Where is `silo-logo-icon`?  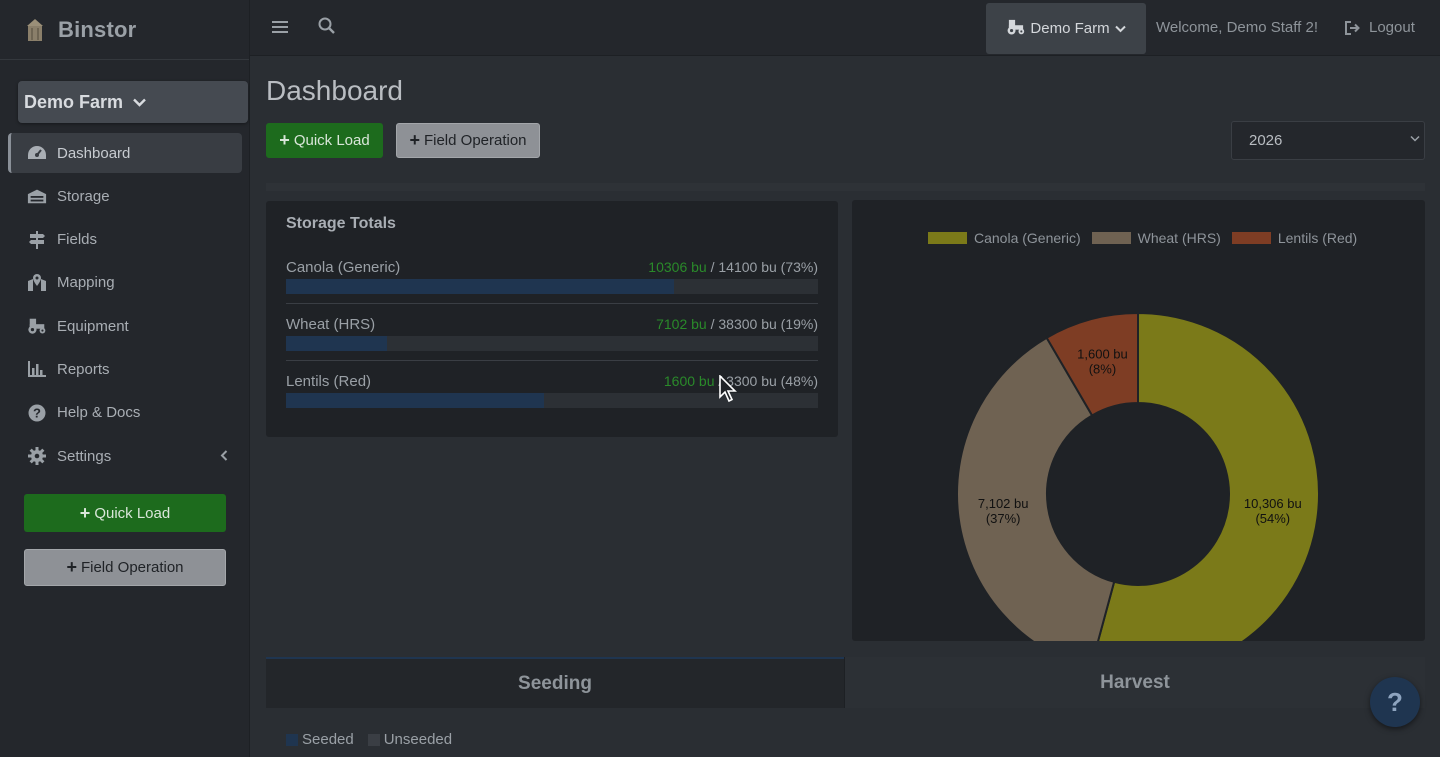
silo-logo-icon is located at coordinates (35, 29).